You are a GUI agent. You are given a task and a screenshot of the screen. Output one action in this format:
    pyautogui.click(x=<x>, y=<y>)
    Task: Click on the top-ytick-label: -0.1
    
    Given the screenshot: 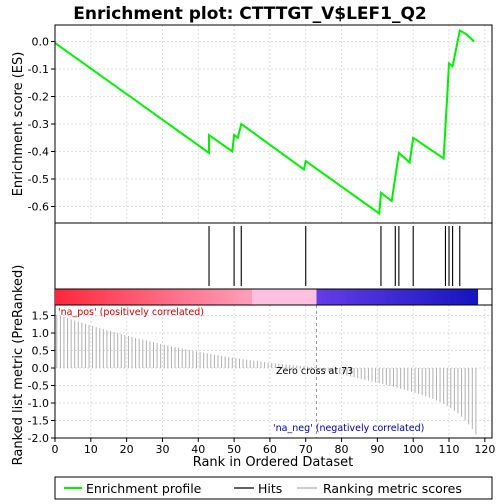 What is the action you would take?
    pyautogui.click(x=38, y=69)
    